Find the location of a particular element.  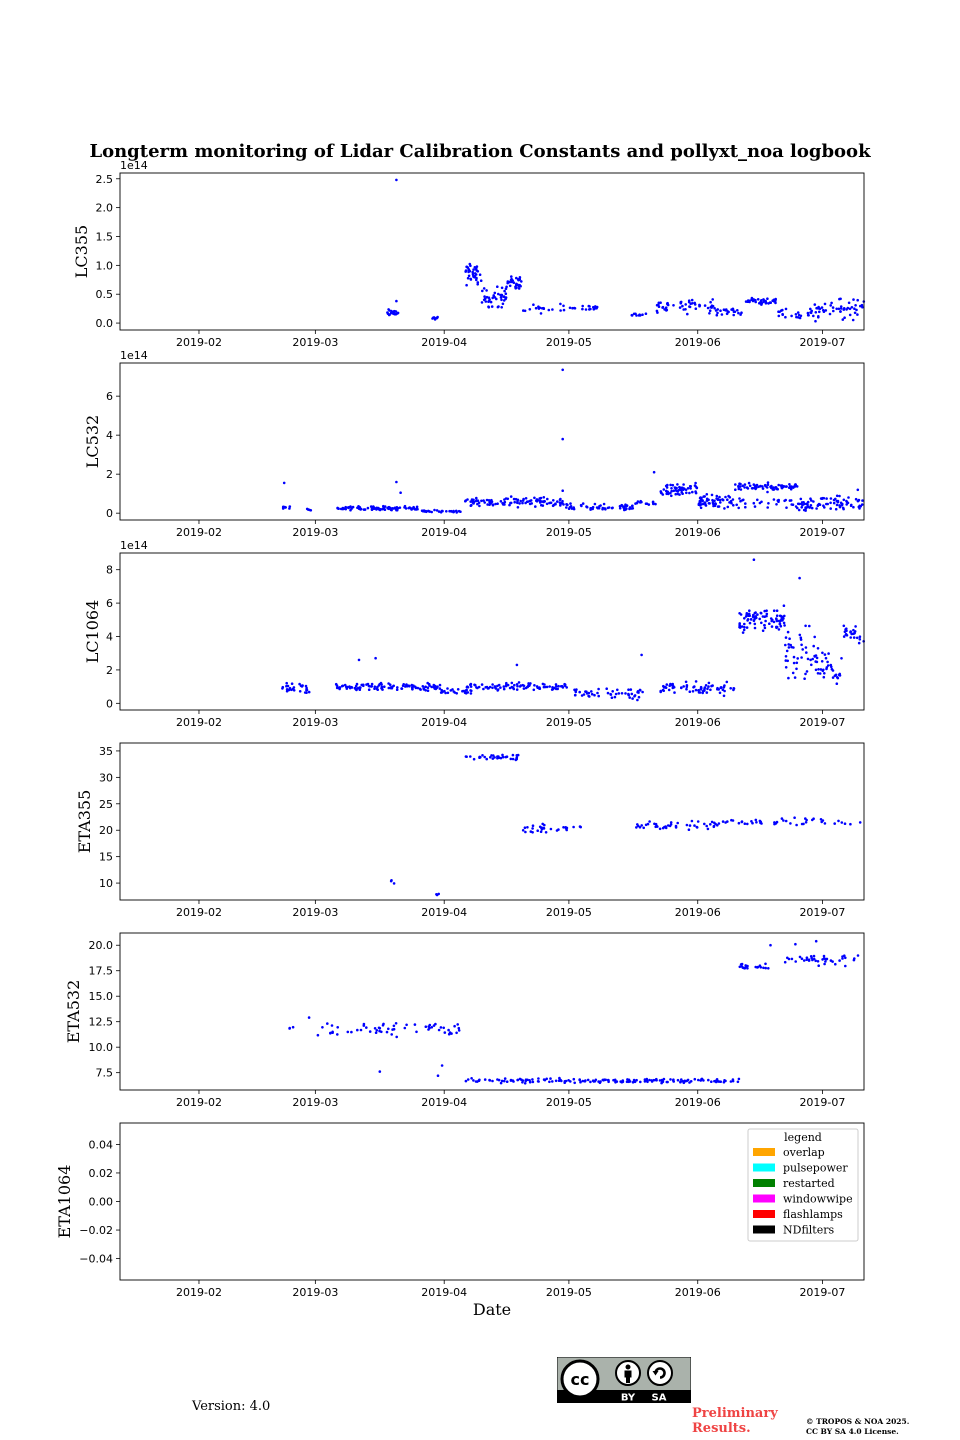

x-tick-label: 2019-07 is located at coordinates (822, 1292).